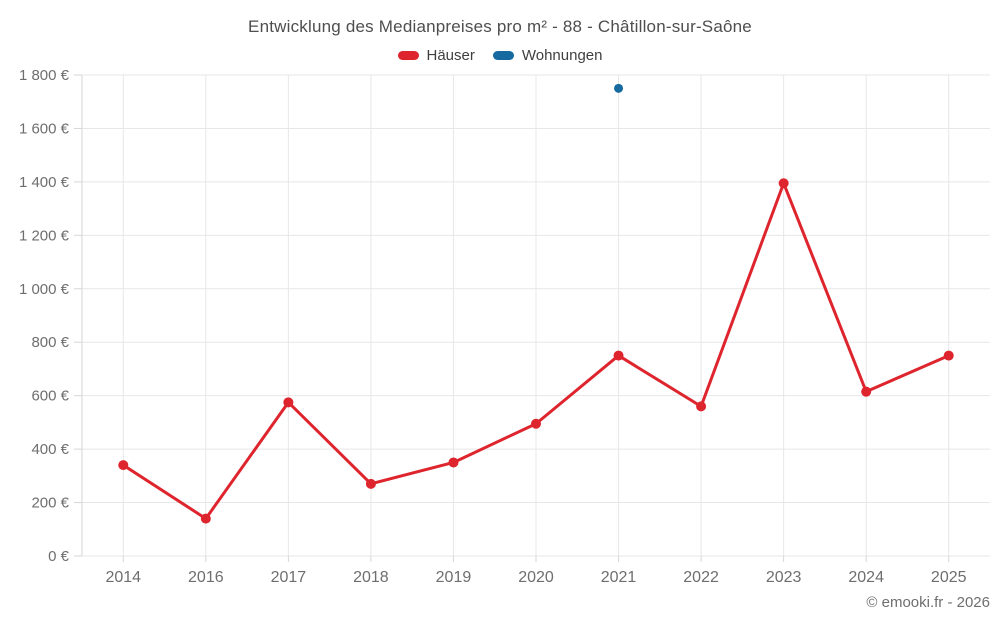 This screenshot has height=625, width=1000. Describe the element at coordinates (50, 396) in the screenshot. I see `y-axis-tick-label: 600 €` at that location.